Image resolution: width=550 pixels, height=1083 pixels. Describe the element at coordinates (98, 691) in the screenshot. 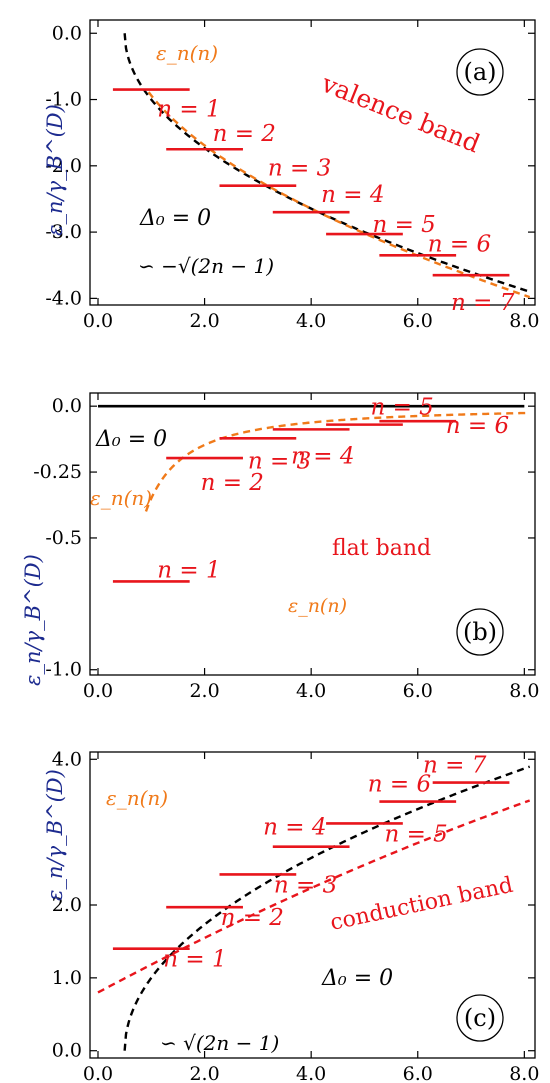

I see `panel-b-xtick-label: 0.0` at that location.